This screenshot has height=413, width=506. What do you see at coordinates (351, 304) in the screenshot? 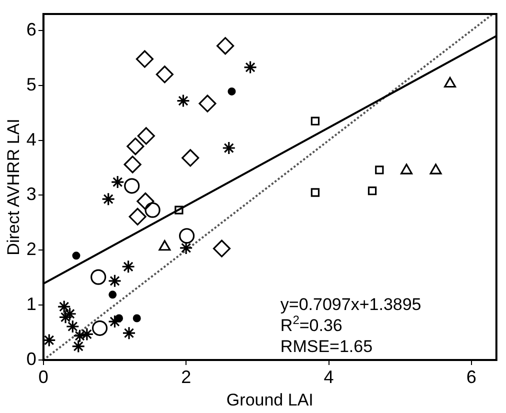
I see `annotation: y=0.7097x+1.3895` at bounding box center [351, 304].